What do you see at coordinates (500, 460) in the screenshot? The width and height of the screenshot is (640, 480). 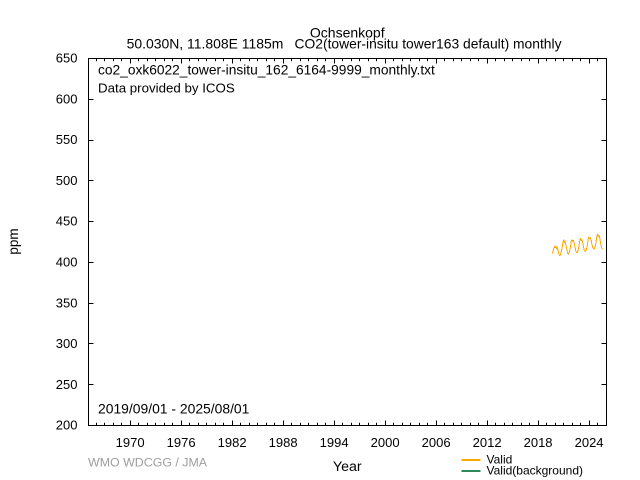 I see `svg-text: Valid` at bounding box center [500, 460].